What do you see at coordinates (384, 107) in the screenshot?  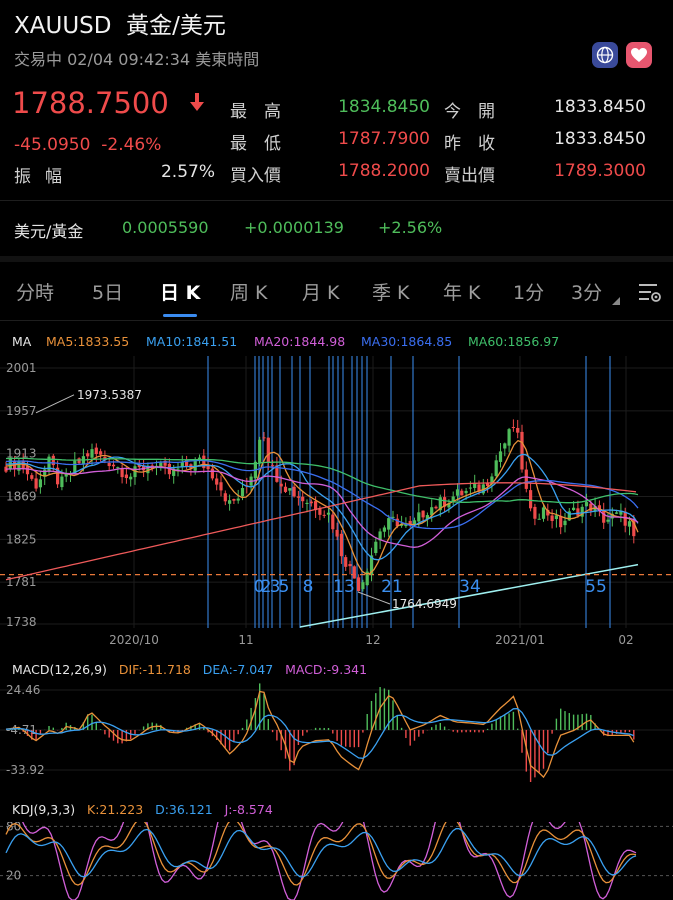 I see `stat-high-value: 1834.8450` at bounding box center [384, 107].